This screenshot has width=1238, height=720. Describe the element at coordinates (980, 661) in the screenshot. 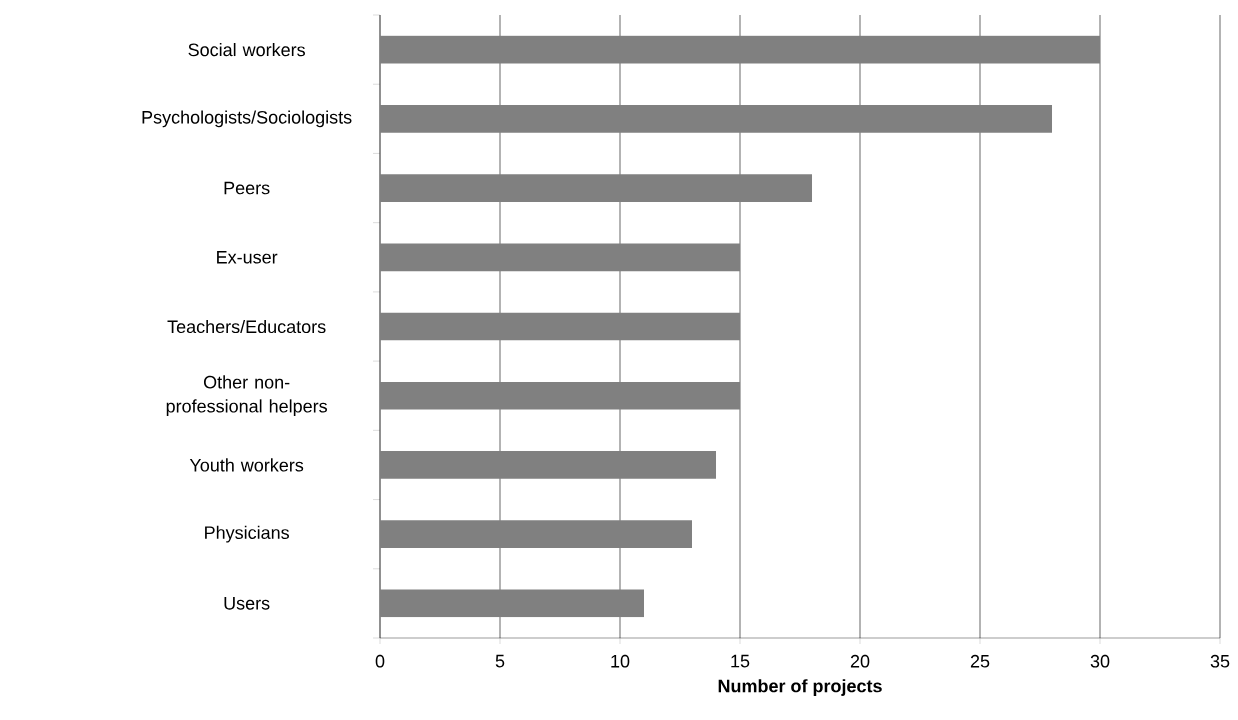

I see `x-tick-label: 25` at that location.